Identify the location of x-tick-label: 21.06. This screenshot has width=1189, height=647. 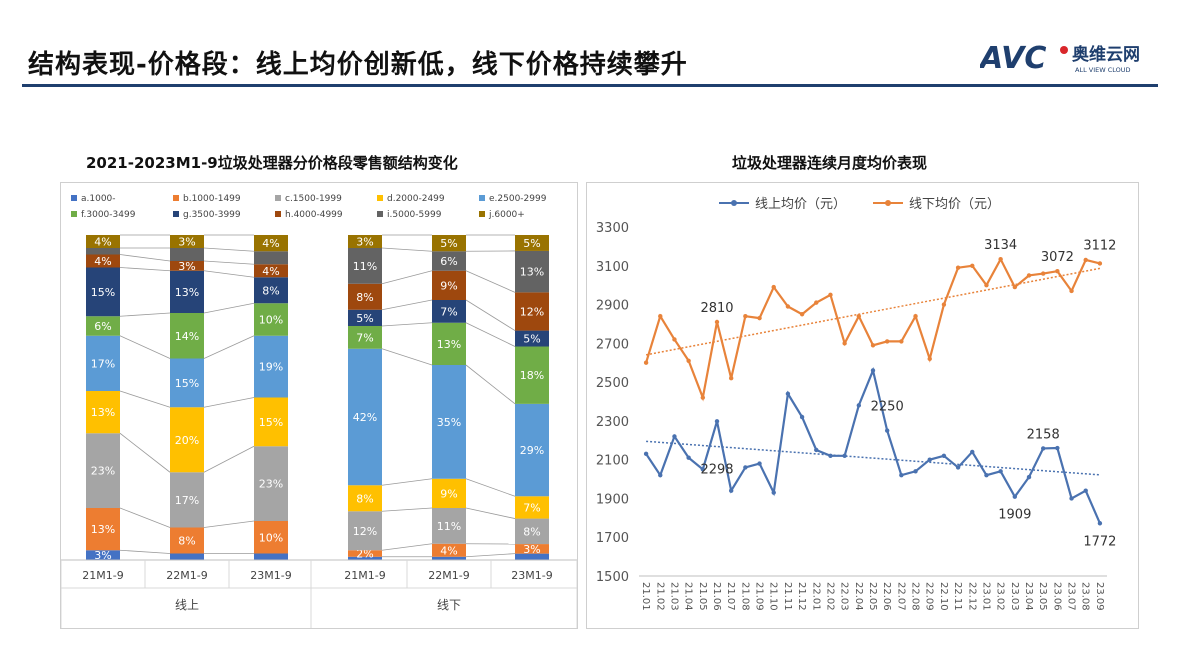
(716, 596).